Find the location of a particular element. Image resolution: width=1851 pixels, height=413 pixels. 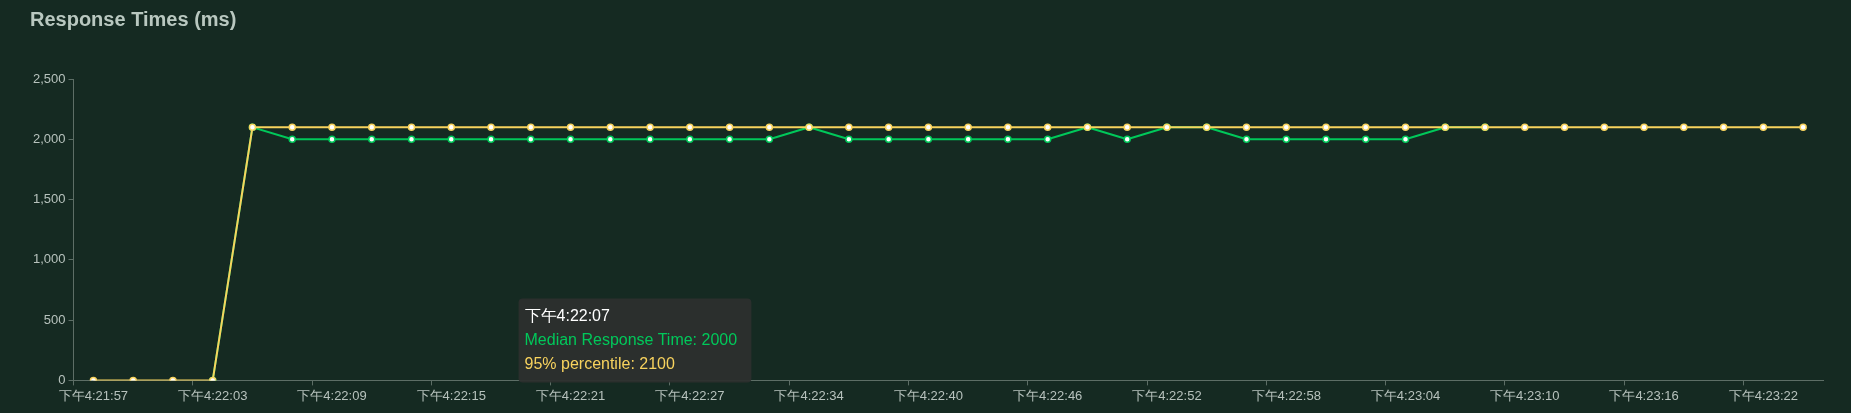

y-tick-label: 500 is located at coordinates (54, 319).